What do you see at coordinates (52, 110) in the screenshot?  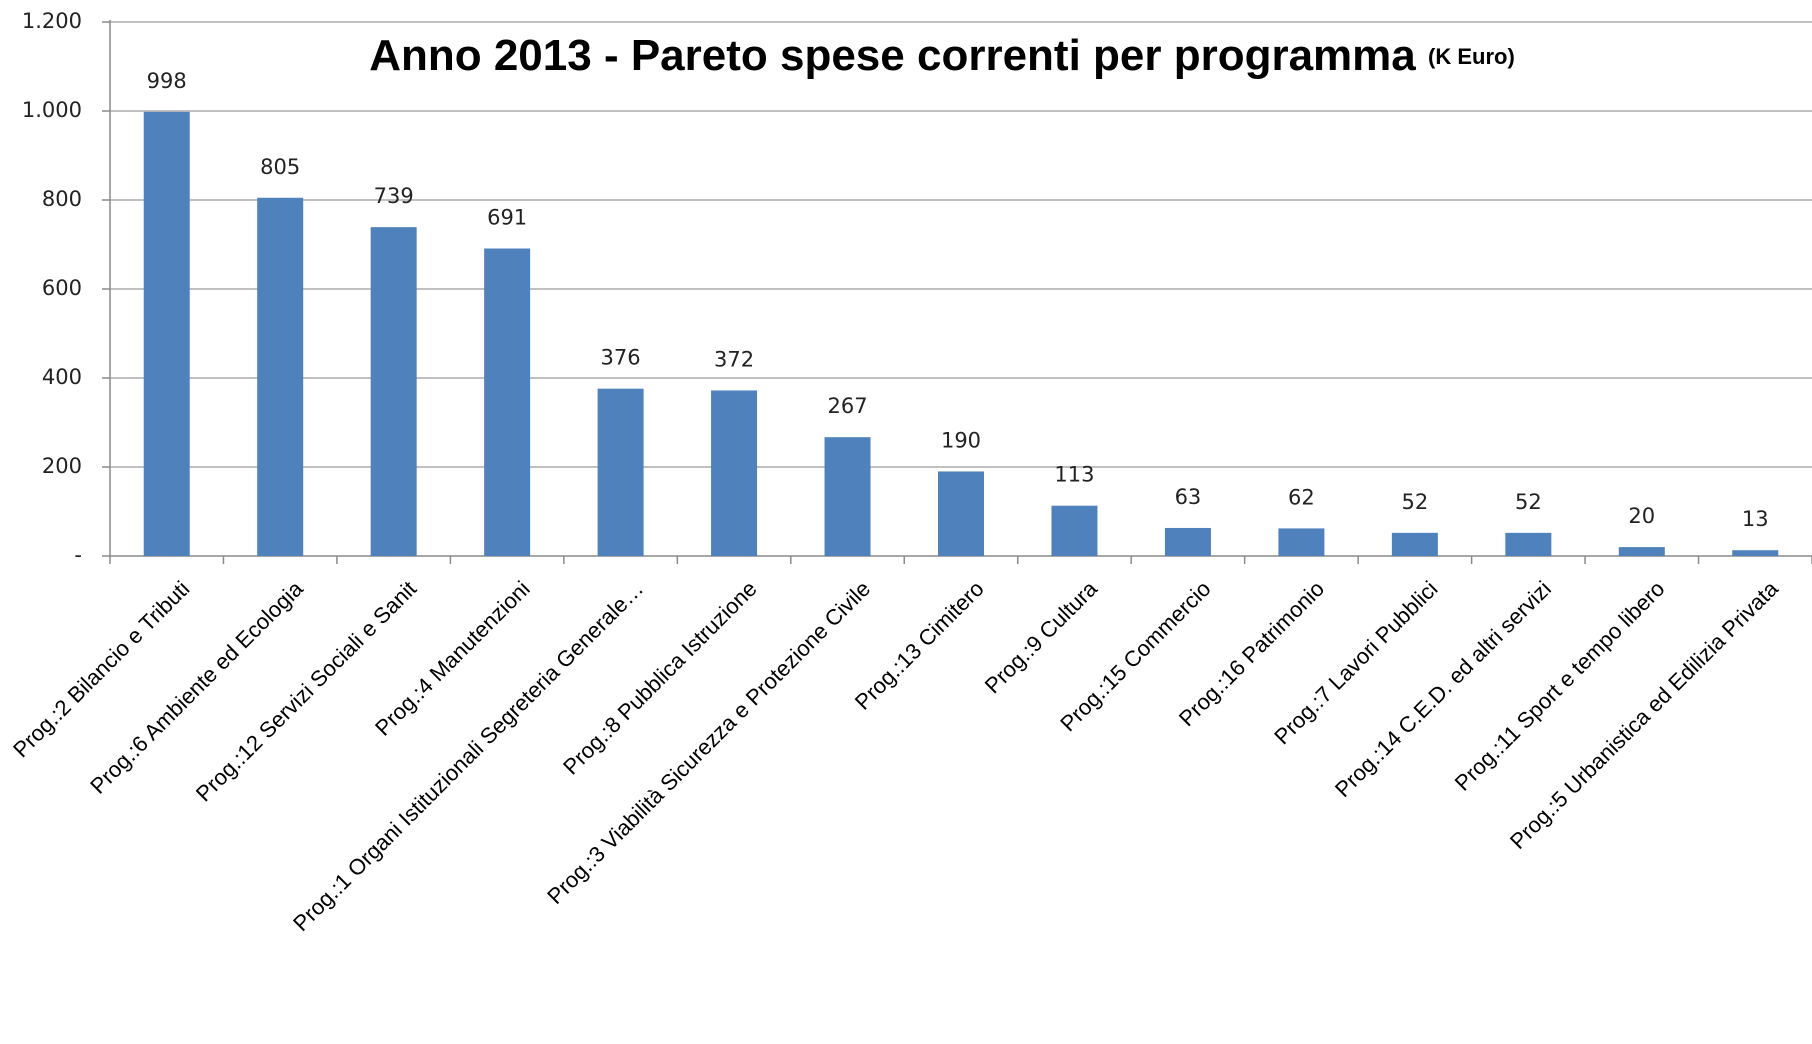 I see `y-tick-label: 1.000` at bounding box center [52, 110].